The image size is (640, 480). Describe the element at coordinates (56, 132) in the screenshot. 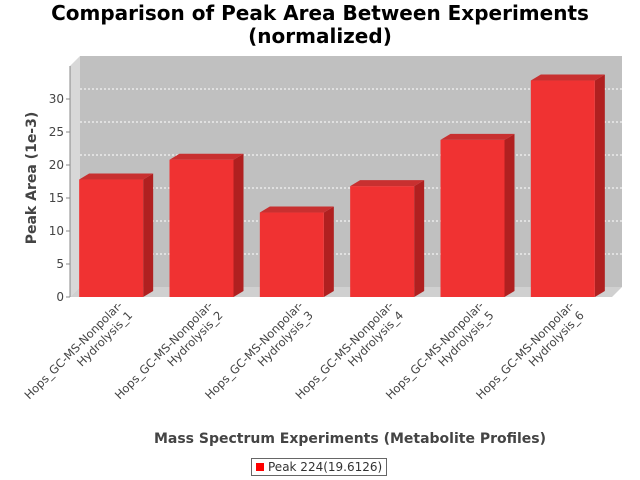

I see `y-tick-label: 25` at that location.